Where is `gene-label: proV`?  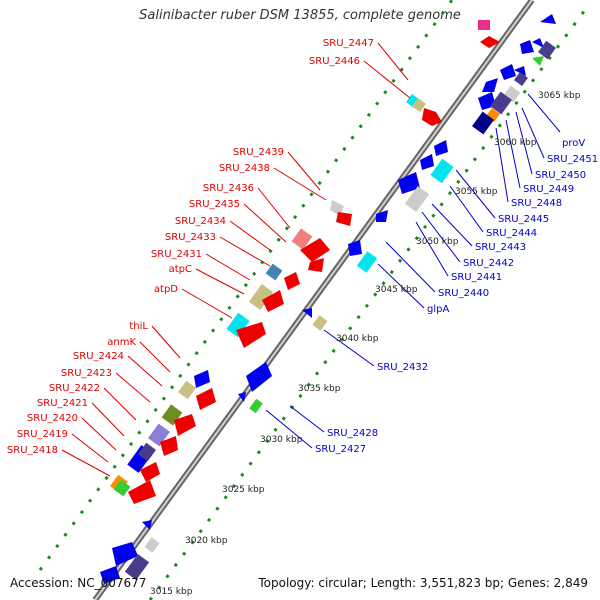 gene-label: proV is located at coordinates (573, 143).